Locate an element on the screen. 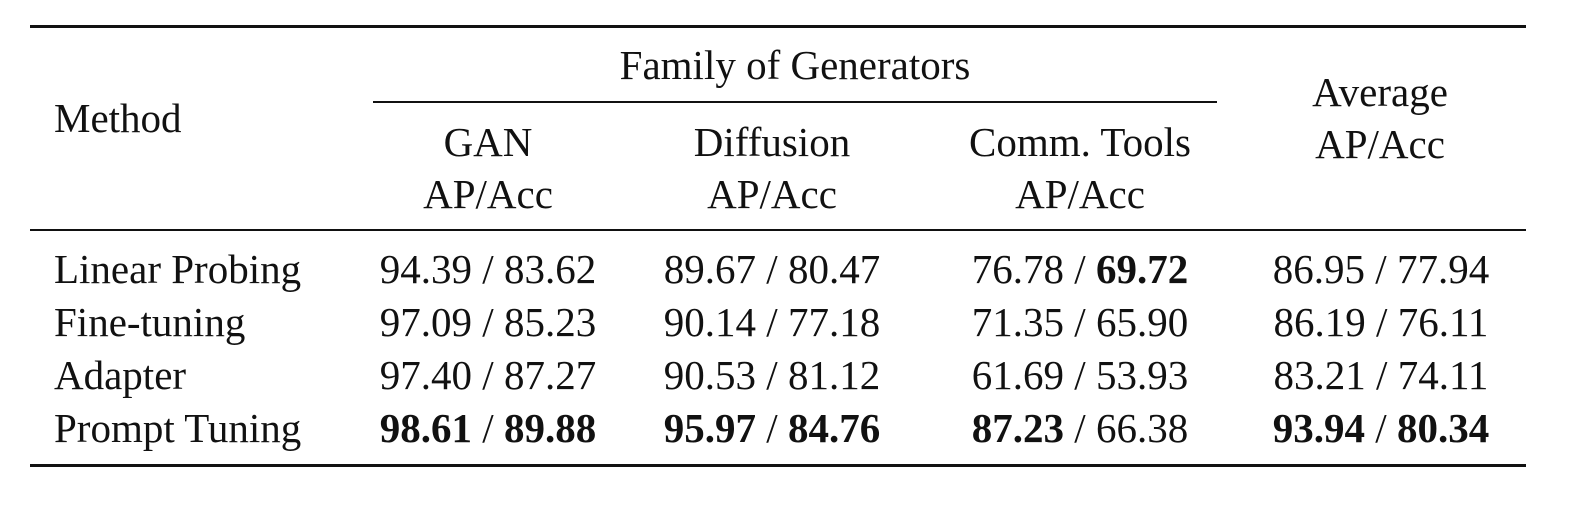  family-rule is located at coordinates (795, 102).